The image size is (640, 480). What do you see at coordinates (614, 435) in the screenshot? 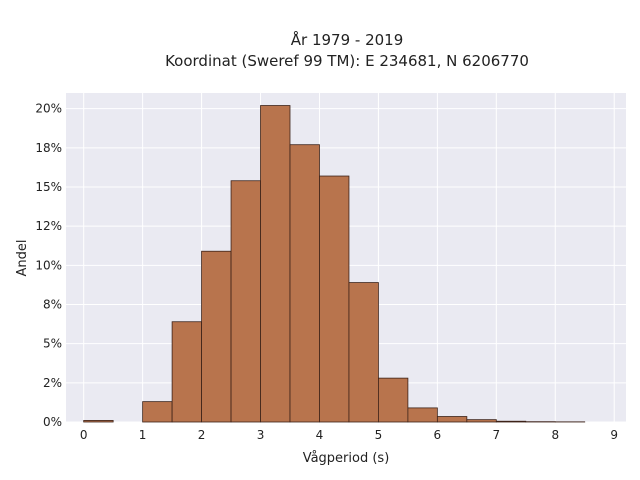
I see `x-tick-label: 9` at bounding box center [614, 435].